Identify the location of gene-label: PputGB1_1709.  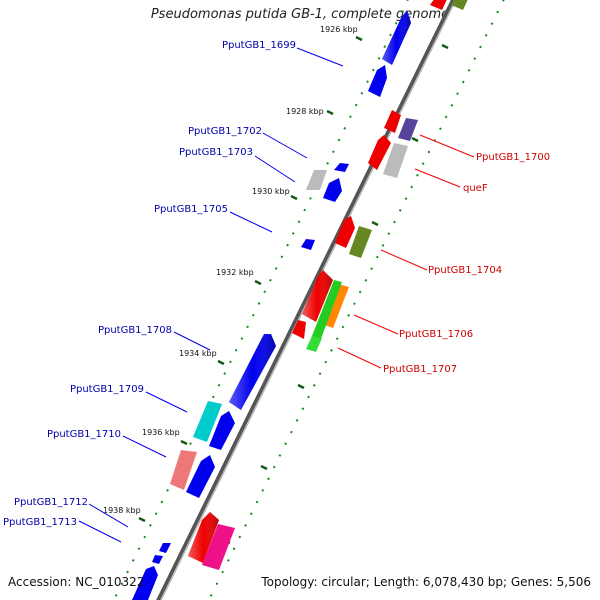
(107, 389).